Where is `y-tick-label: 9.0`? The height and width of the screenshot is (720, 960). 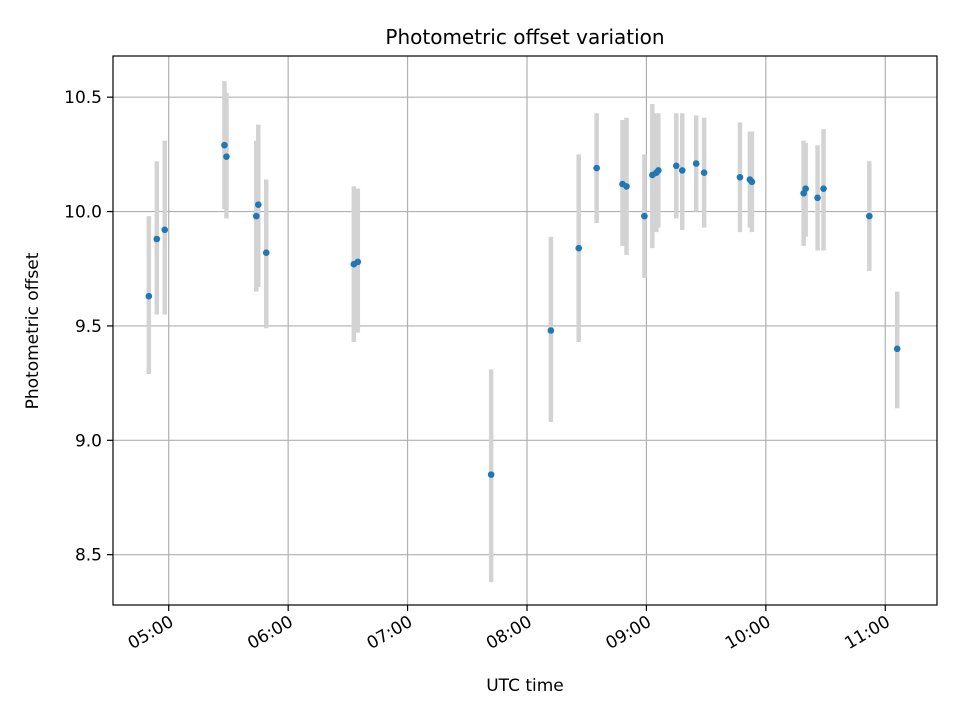
y-tick-label: 9.0 is located at coordinates (88, 441).